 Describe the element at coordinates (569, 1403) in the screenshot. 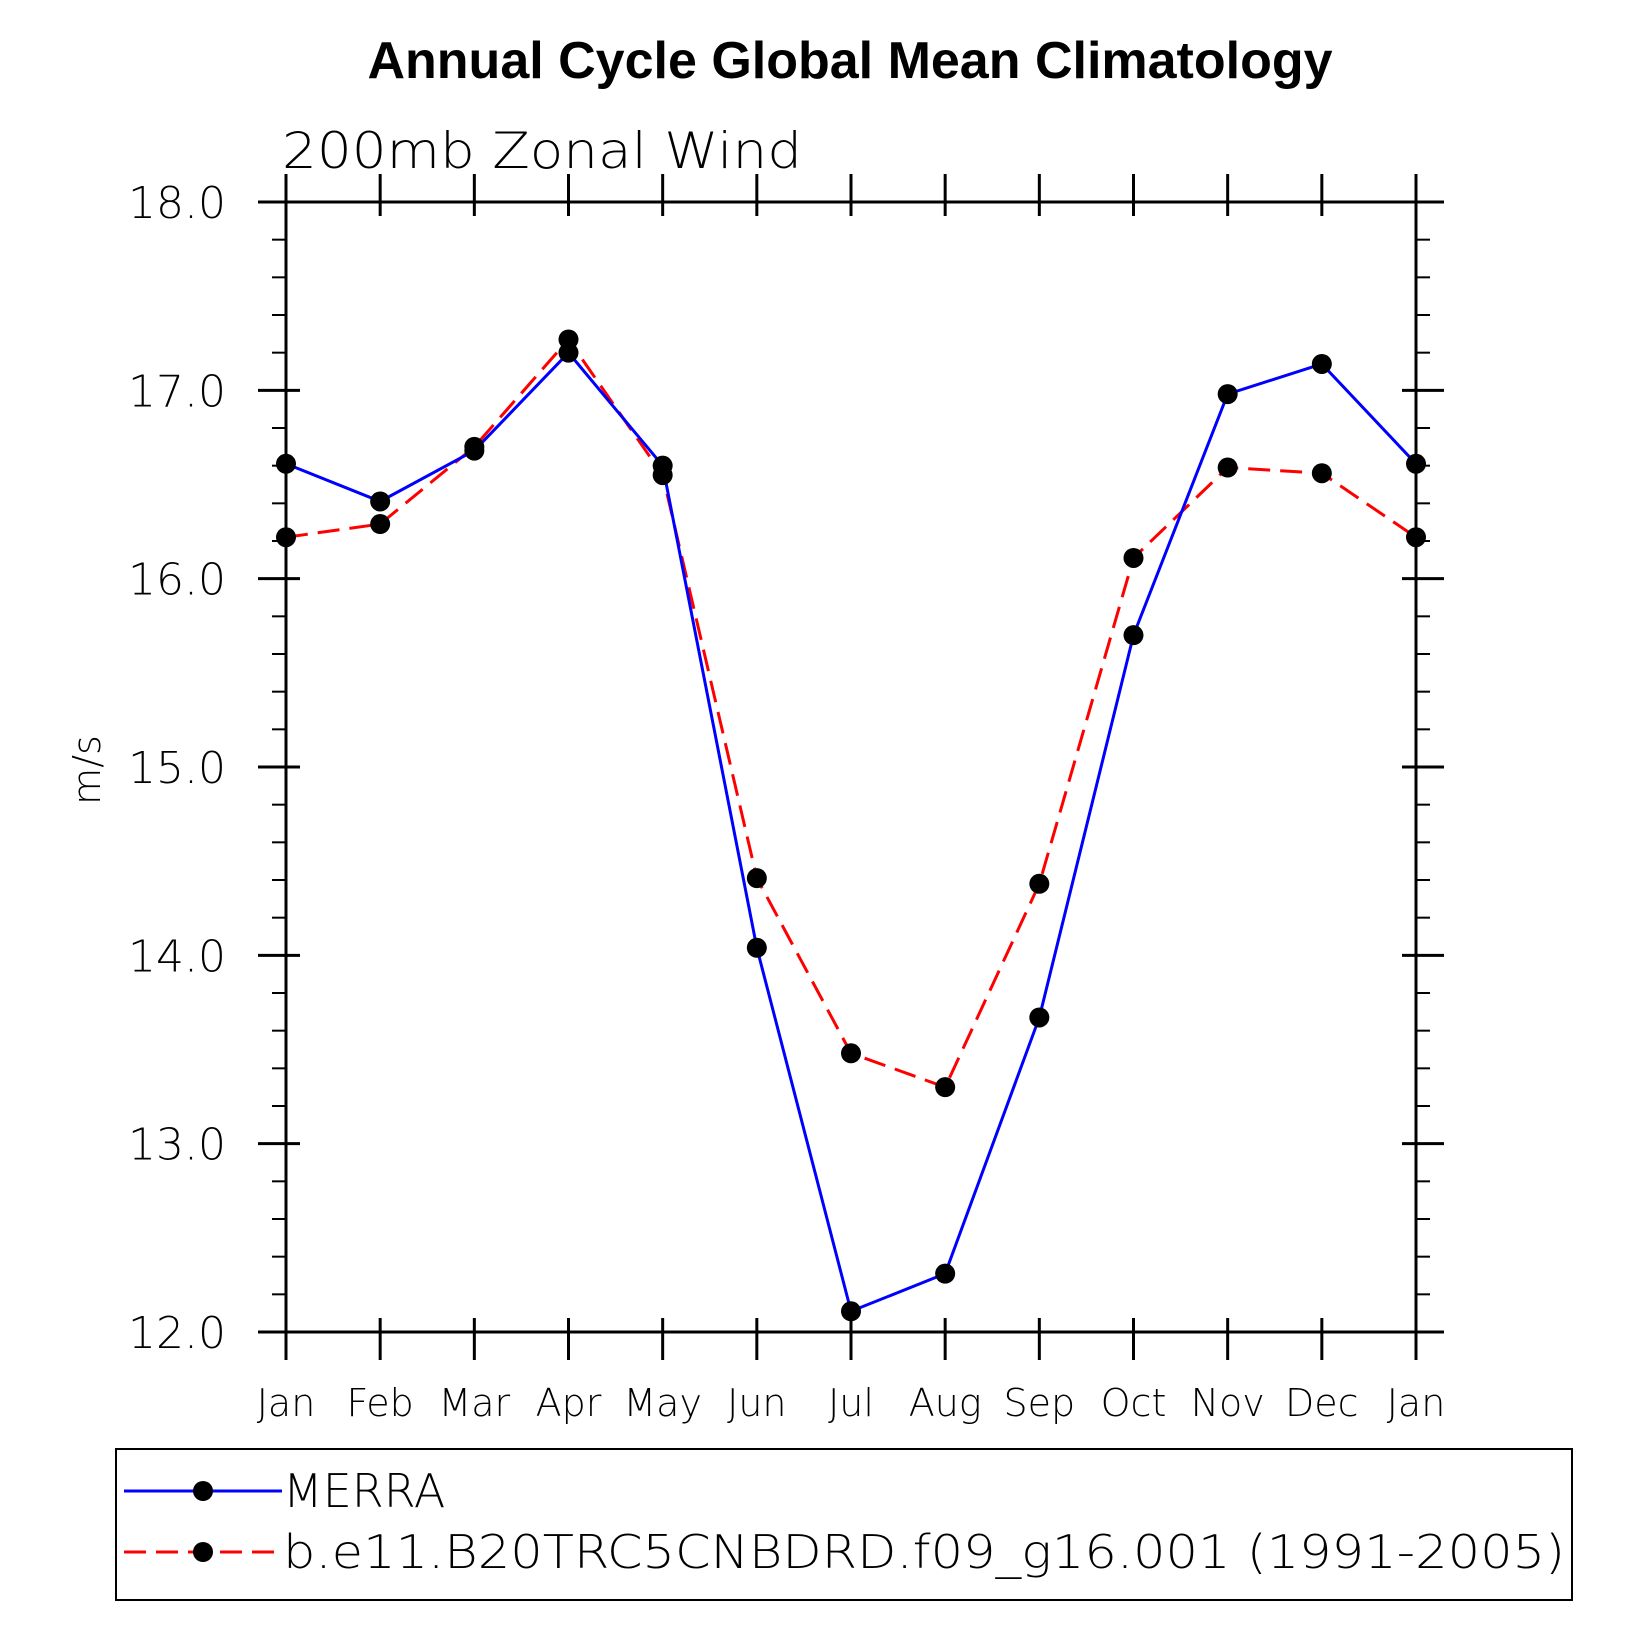

I see `x-tick-label: Apr` at that location.